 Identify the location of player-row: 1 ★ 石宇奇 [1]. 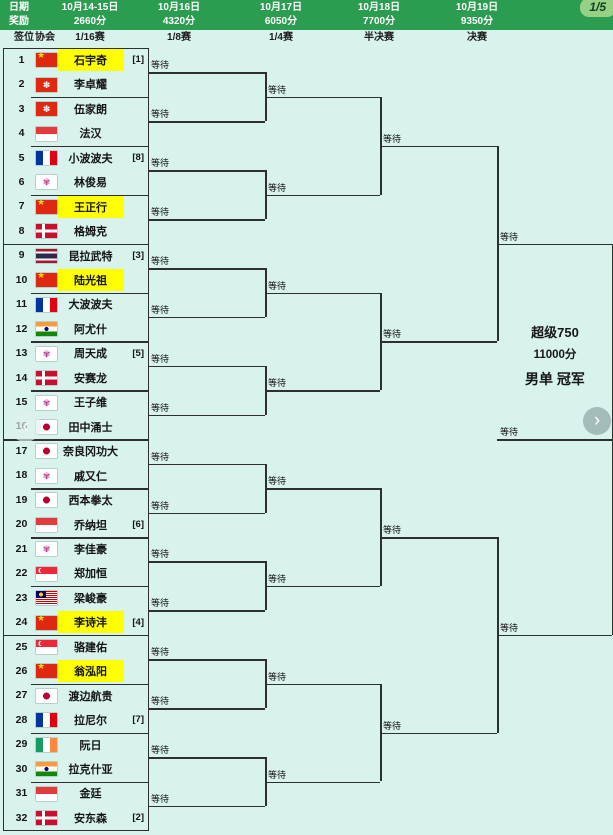
(74, 60).